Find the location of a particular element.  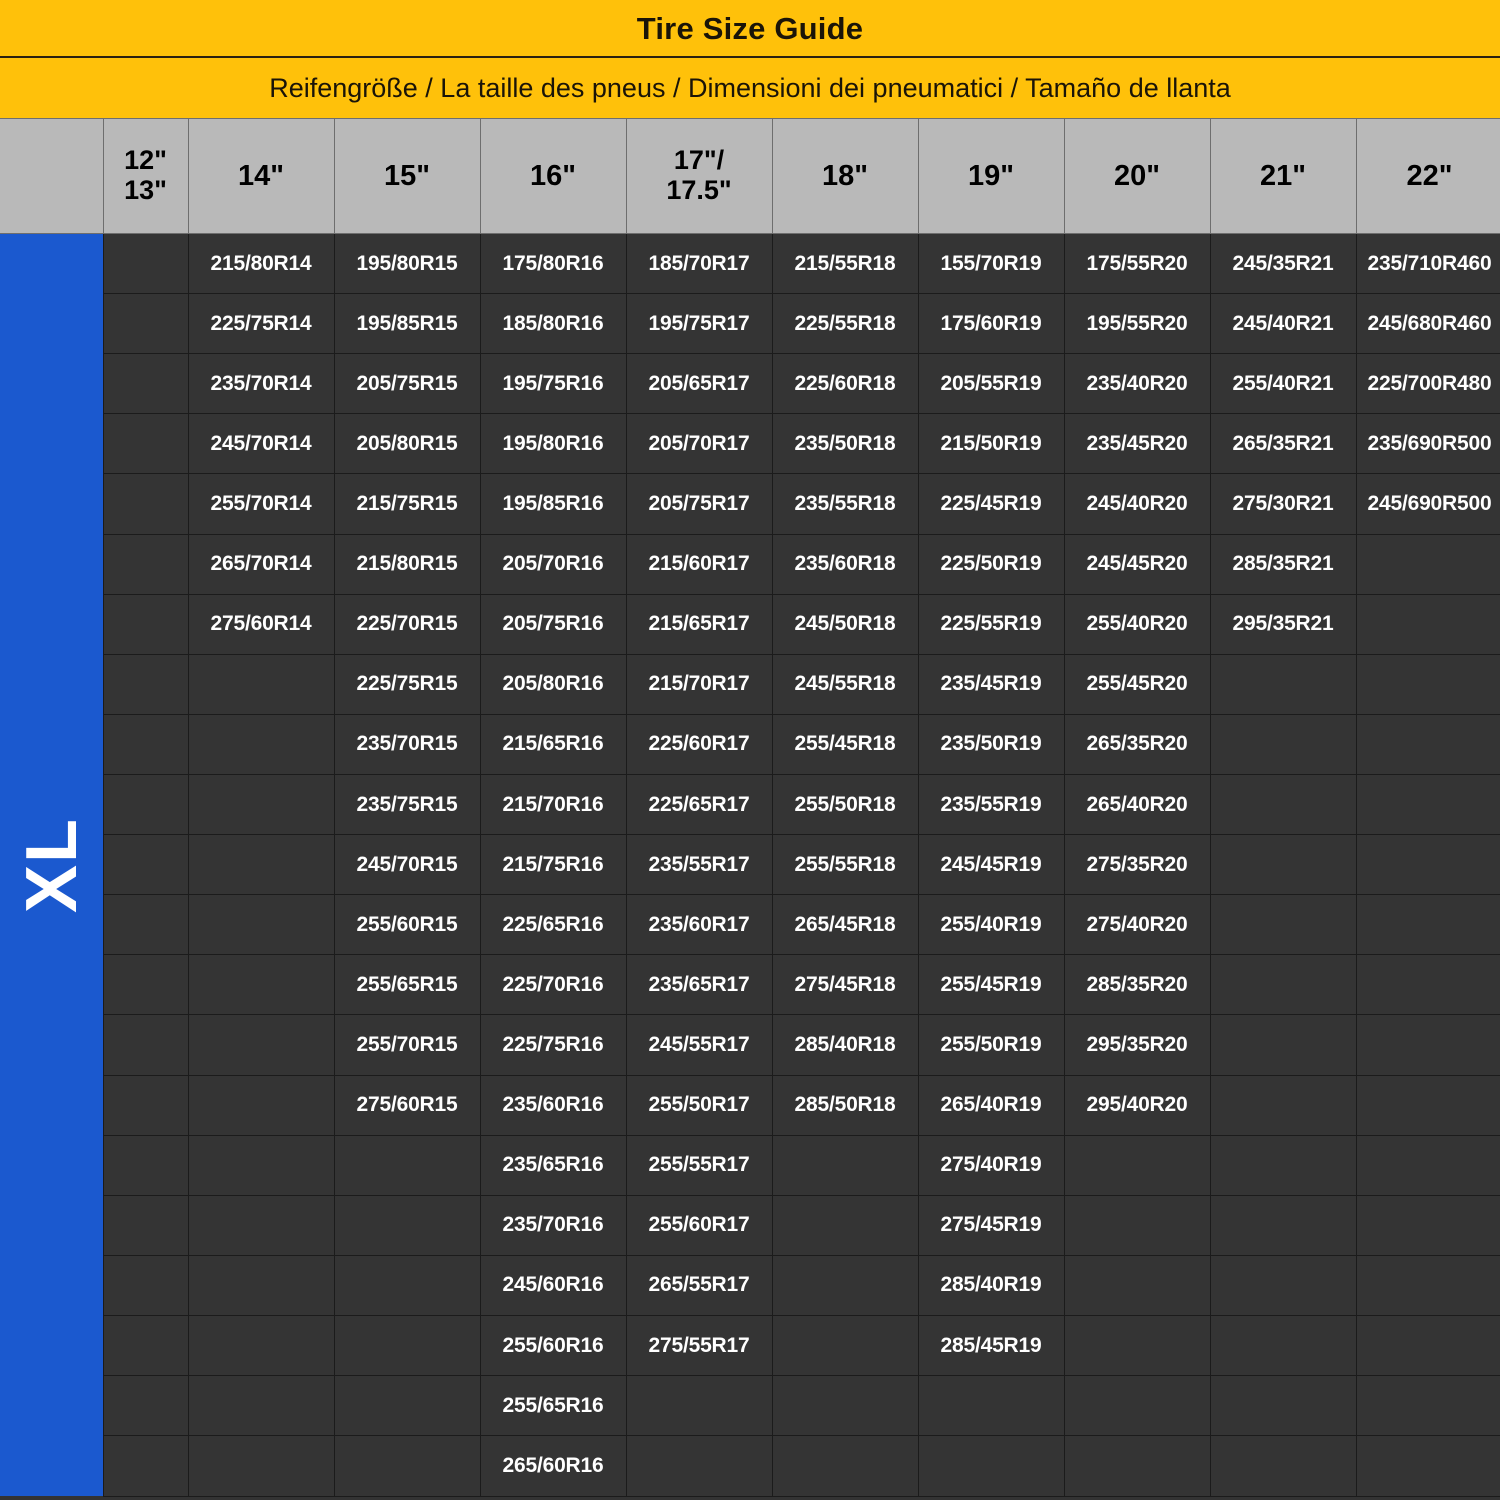

tire-size-cell-c17: 255/60R17 is located at coordinates (699, 1225).